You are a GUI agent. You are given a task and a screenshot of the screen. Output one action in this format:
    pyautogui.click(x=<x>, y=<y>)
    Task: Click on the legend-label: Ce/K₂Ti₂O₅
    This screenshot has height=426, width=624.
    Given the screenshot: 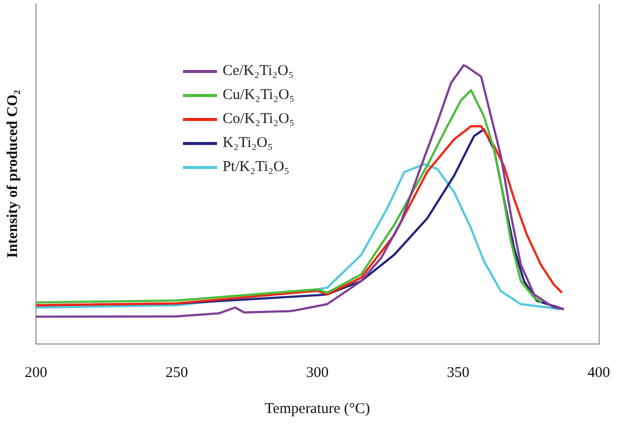 What is the action you would take?
    pyautogui.click(x=258, y=71)
    